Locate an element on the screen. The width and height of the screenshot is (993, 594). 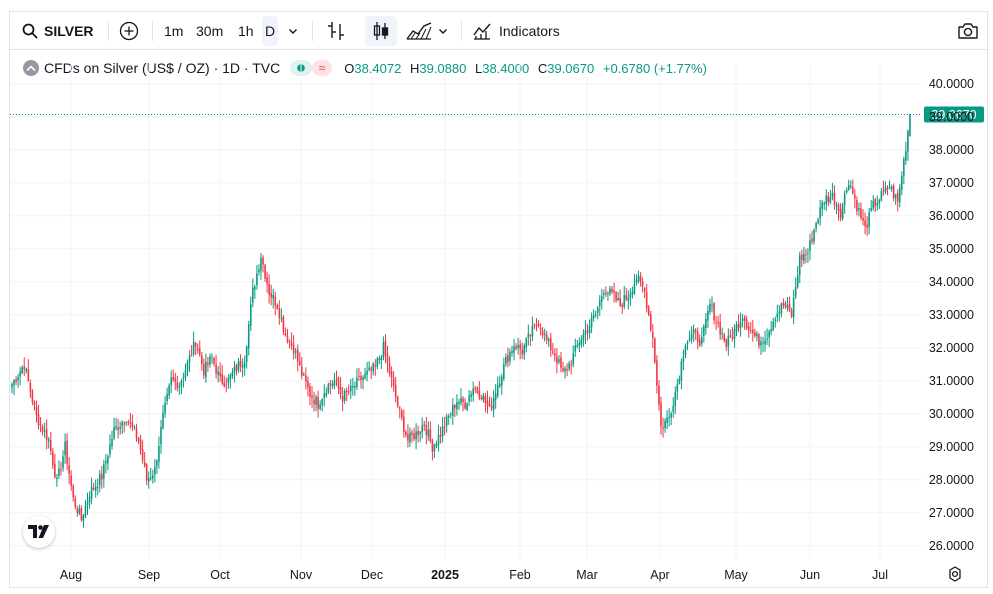
y-tick-label: 39.0000 is located at coordinates (951, 117).